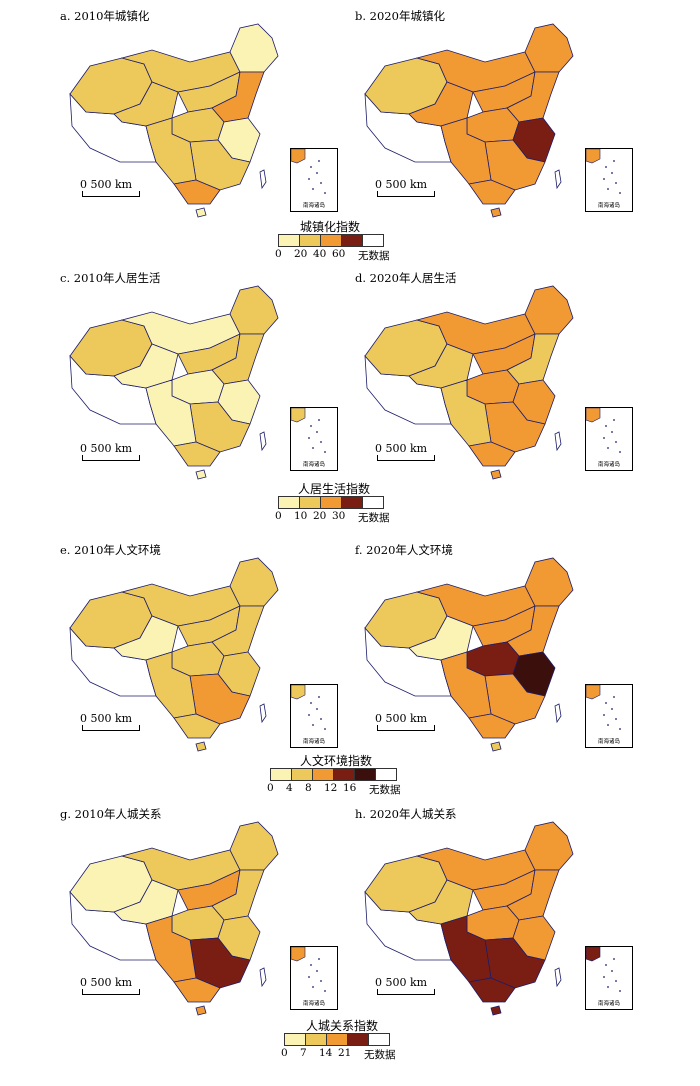 The image size is (700, 1086). Describe the element at coordinates (336, 761) in the screenshot. I see `legend-title: 人文环境指数` at that location.